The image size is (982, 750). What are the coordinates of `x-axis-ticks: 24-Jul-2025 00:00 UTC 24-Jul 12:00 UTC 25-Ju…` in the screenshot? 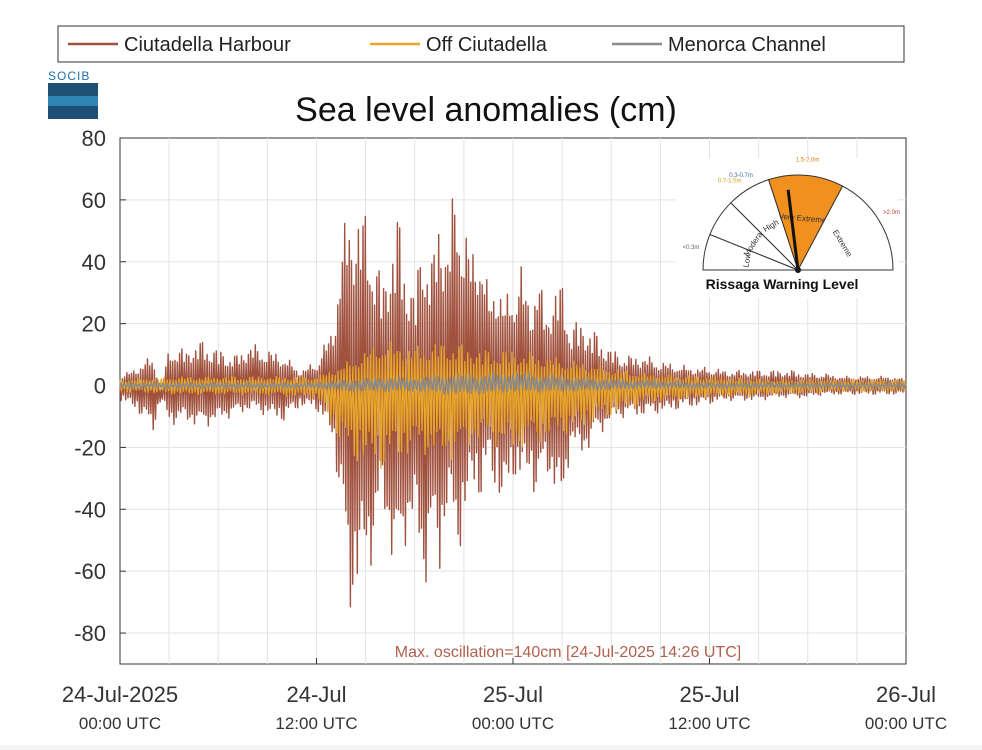 It's located at (504, 695).